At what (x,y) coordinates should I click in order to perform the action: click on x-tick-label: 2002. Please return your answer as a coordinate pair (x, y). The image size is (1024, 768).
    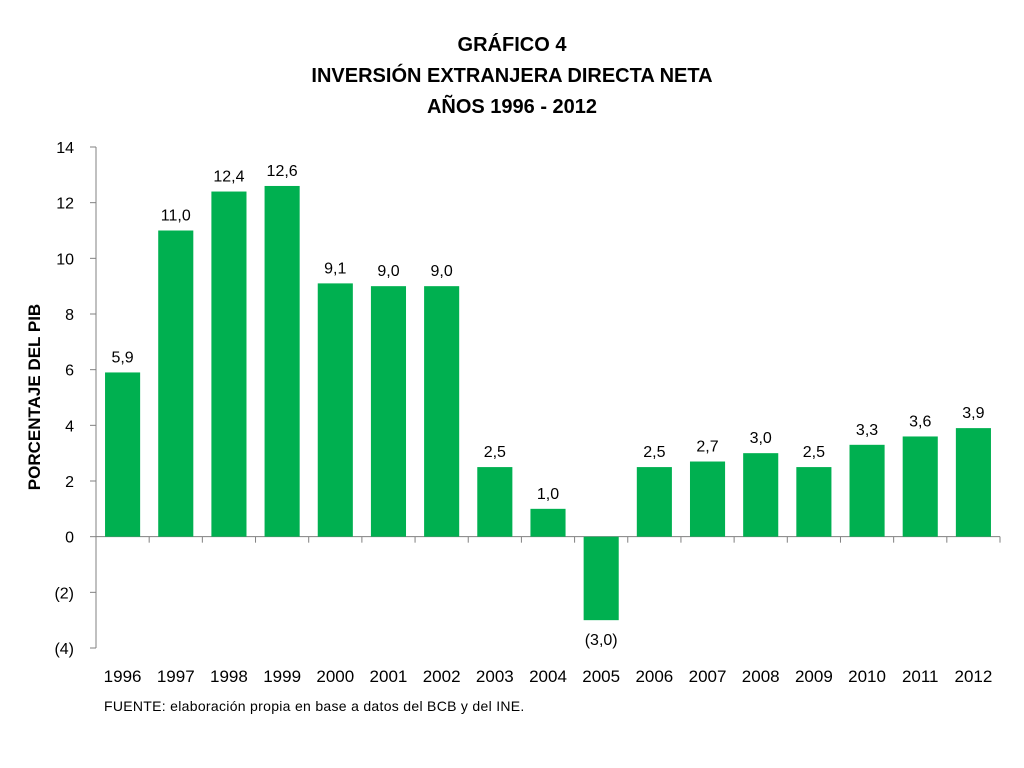
    Looking at the image, I should click on (442, 676).